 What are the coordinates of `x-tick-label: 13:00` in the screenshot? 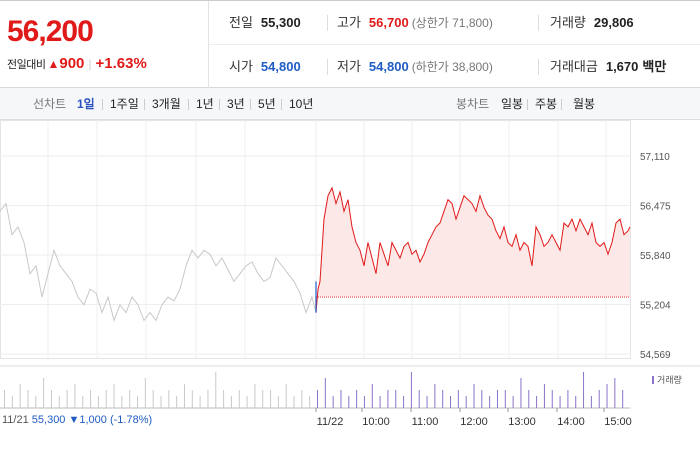 It's located at (522, 422).